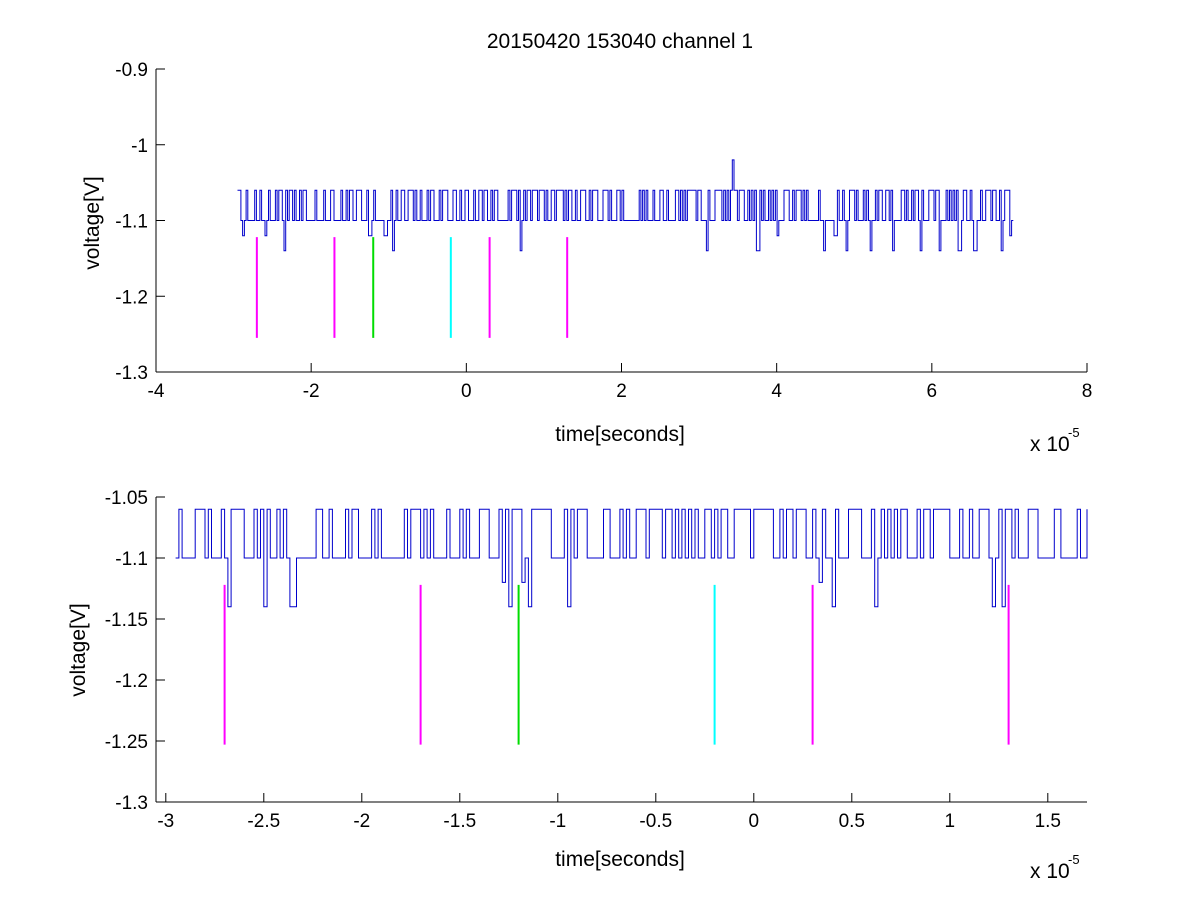 The height and width of the screenshot is (901, 1200). Describe the element at coordinates (932, 391) in the screenshot. I see `x-tick-label: 6` at that location.